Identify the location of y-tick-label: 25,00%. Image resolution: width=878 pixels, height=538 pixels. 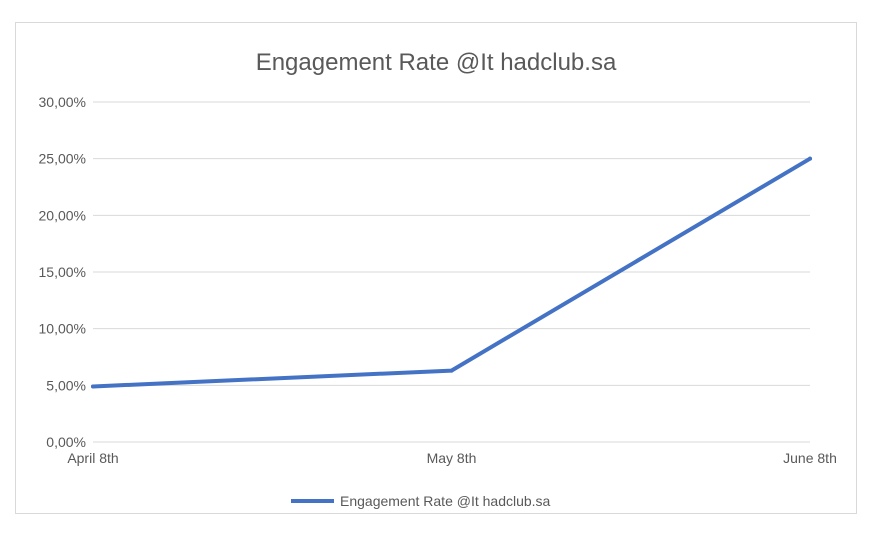
(62, 159).